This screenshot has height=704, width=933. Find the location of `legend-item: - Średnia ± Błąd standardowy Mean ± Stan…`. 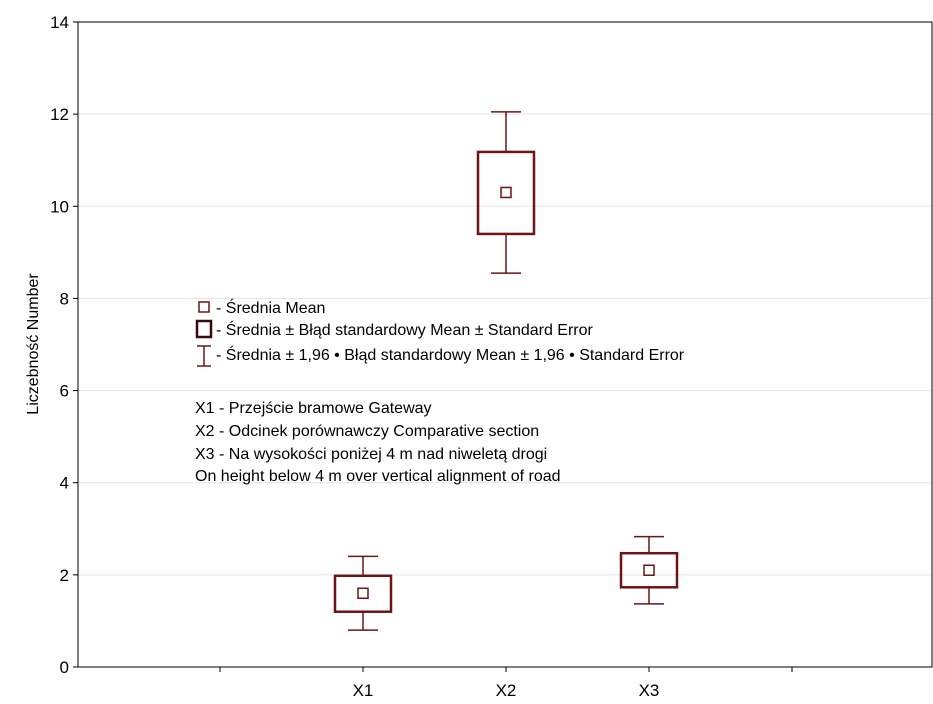

legend-item: - Średnia ± Błąd standardowy Mean ± Stan… is located at coordinates (394, 329).